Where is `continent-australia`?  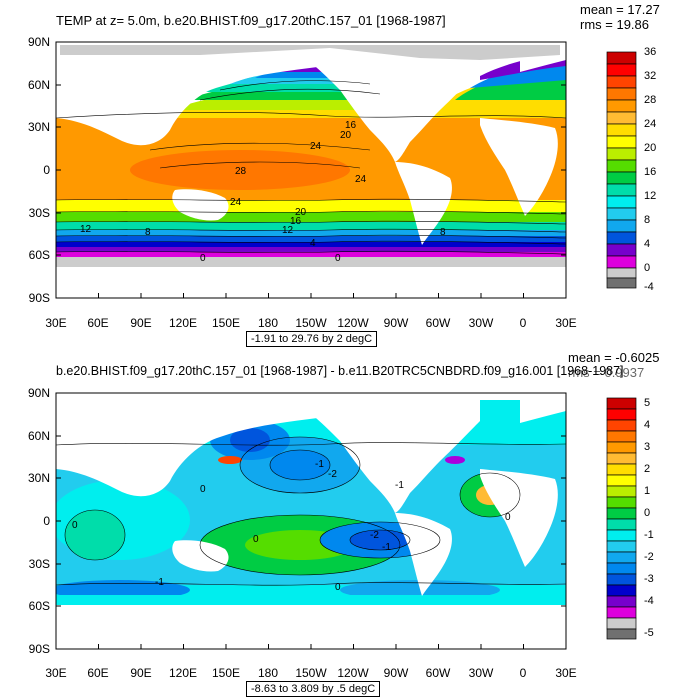
continent-australia is located at coordinates (200, 205).